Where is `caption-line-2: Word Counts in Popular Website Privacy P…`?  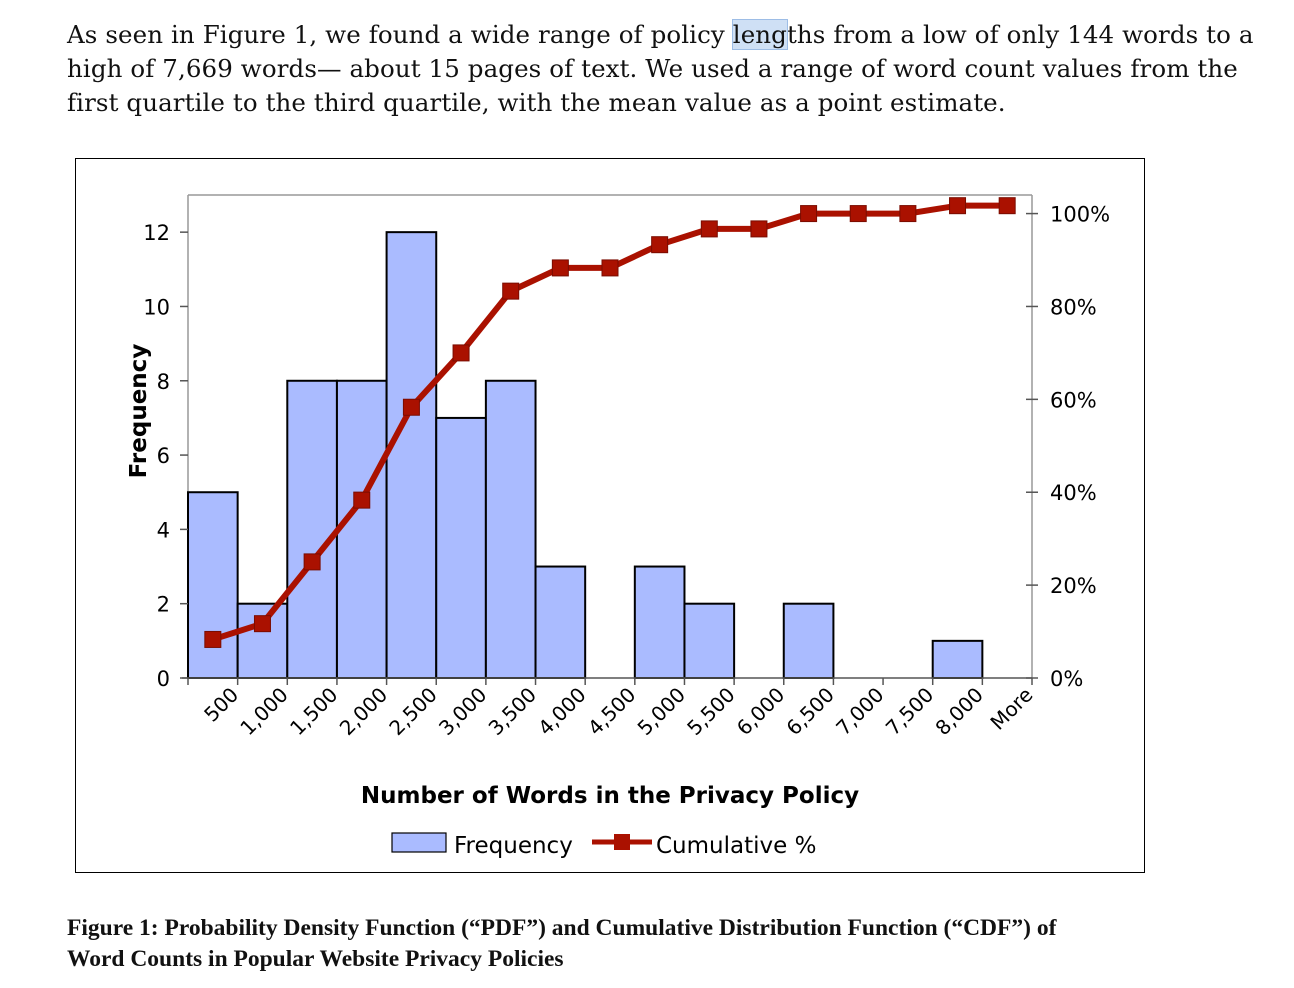 caption-line-2: Word Counts in Popular Website Privacy P… is located at coordinates (315, 959).